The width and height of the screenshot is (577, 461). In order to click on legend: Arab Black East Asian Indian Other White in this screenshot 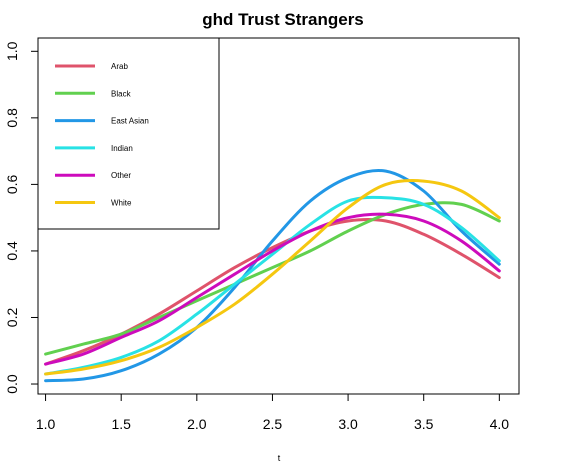, I will do `click(128, 133)`.